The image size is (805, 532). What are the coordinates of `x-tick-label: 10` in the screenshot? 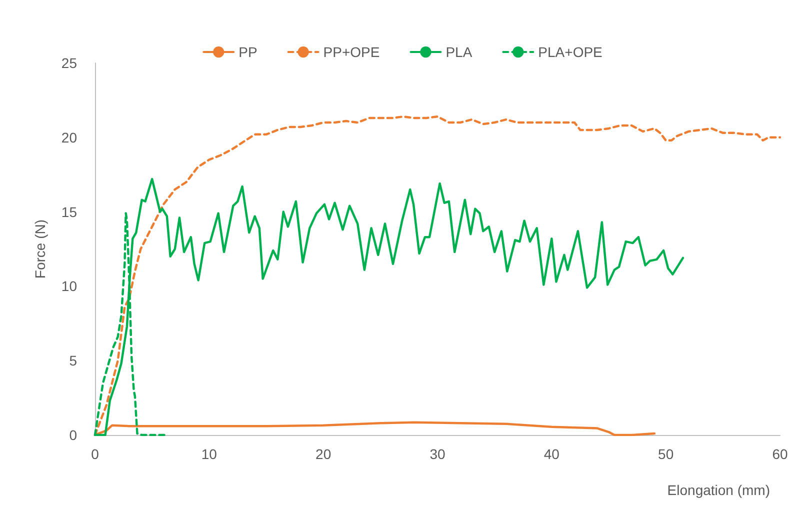 It's located at (209, 454).